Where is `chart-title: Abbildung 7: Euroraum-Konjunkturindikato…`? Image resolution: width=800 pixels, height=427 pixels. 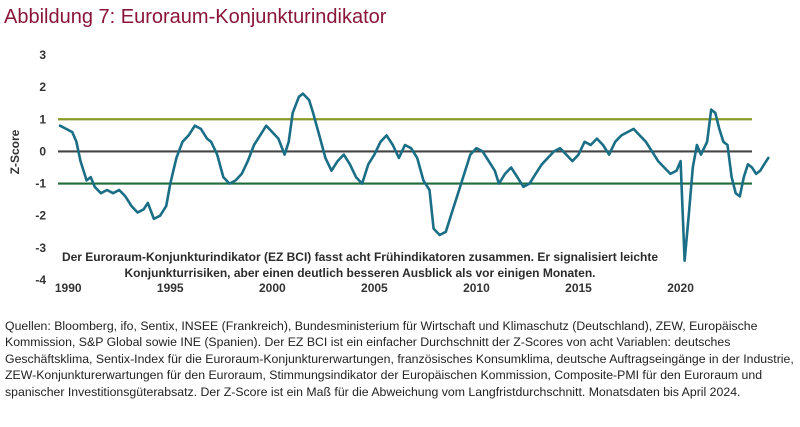
chart-title: Abbildung 7: Euroraum-Konjunkturindikato… is located at coordinates (195, 17).